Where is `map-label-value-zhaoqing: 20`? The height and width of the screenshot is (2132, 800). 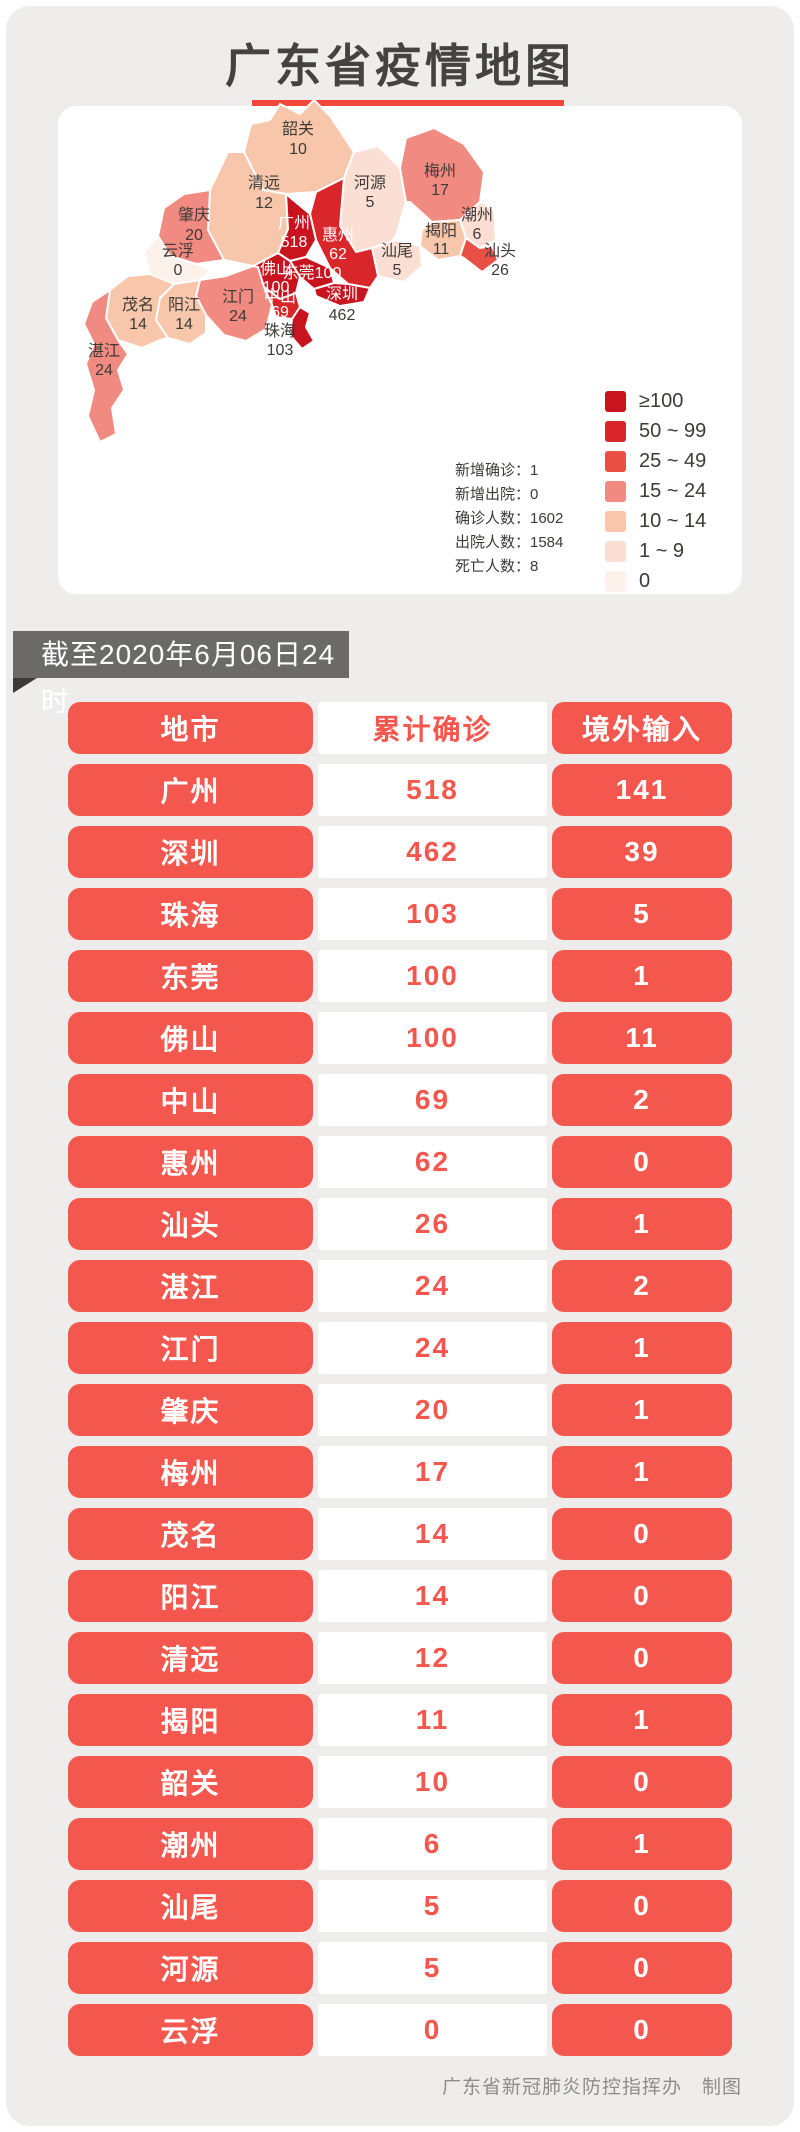
map-label-value-zhaoqing: 20 is located at coordinates (194, 235).